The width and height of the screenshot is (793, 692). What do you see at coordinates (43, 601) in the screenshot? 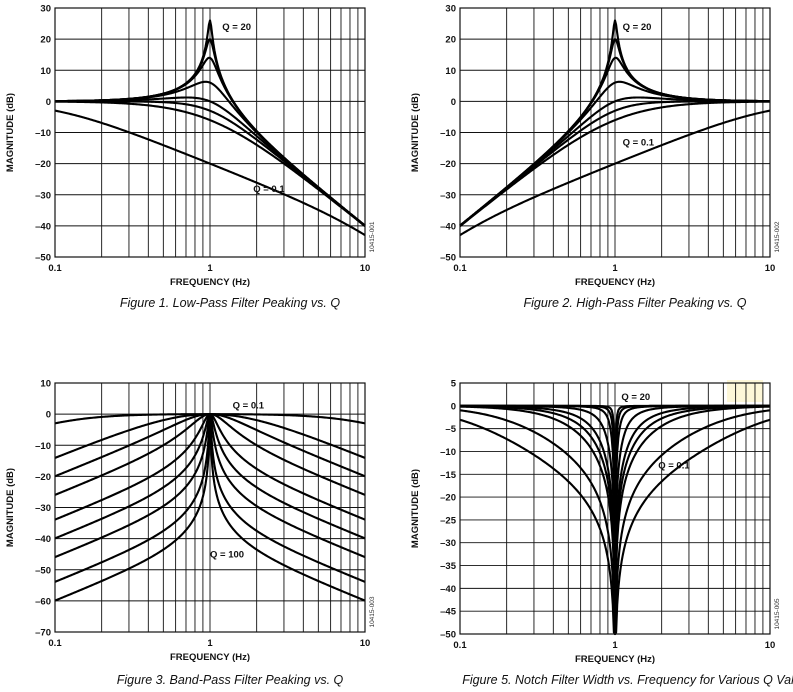
I see `y-tick-label: –60` at bounding box center [43, 601].